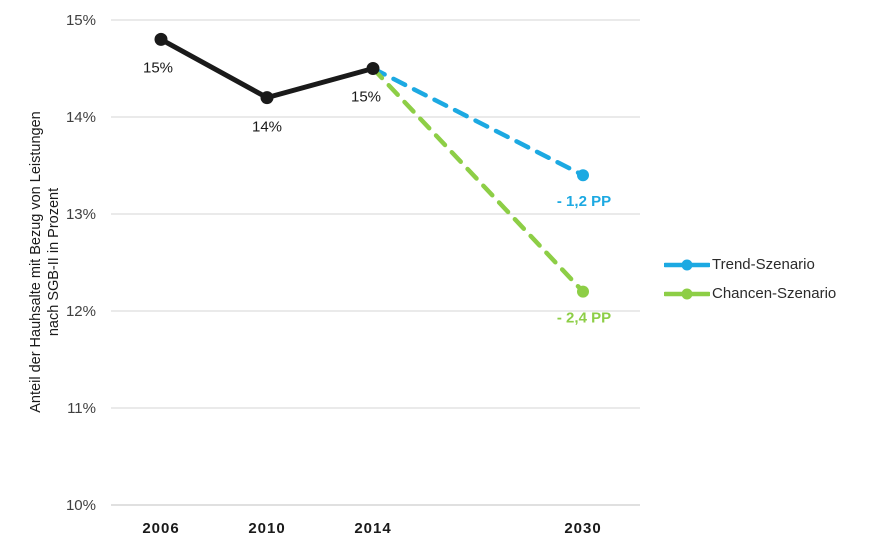 This screenshot has height=551, width=870. I want to click on data-point-chancen-szenario-2030, so click(583, 291).